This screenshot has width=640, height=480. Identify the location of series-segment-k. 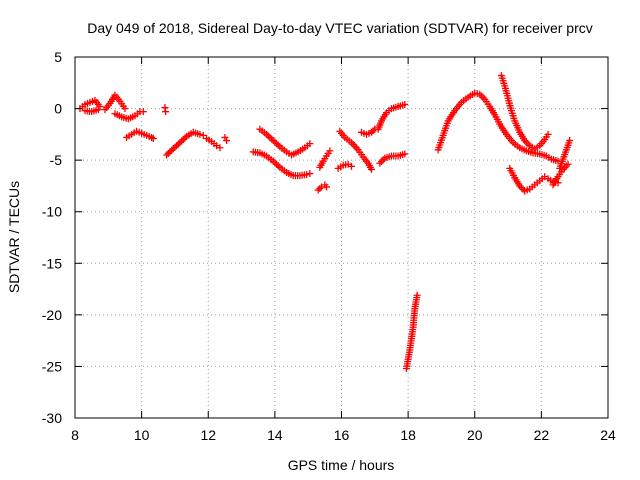
(355, 150).